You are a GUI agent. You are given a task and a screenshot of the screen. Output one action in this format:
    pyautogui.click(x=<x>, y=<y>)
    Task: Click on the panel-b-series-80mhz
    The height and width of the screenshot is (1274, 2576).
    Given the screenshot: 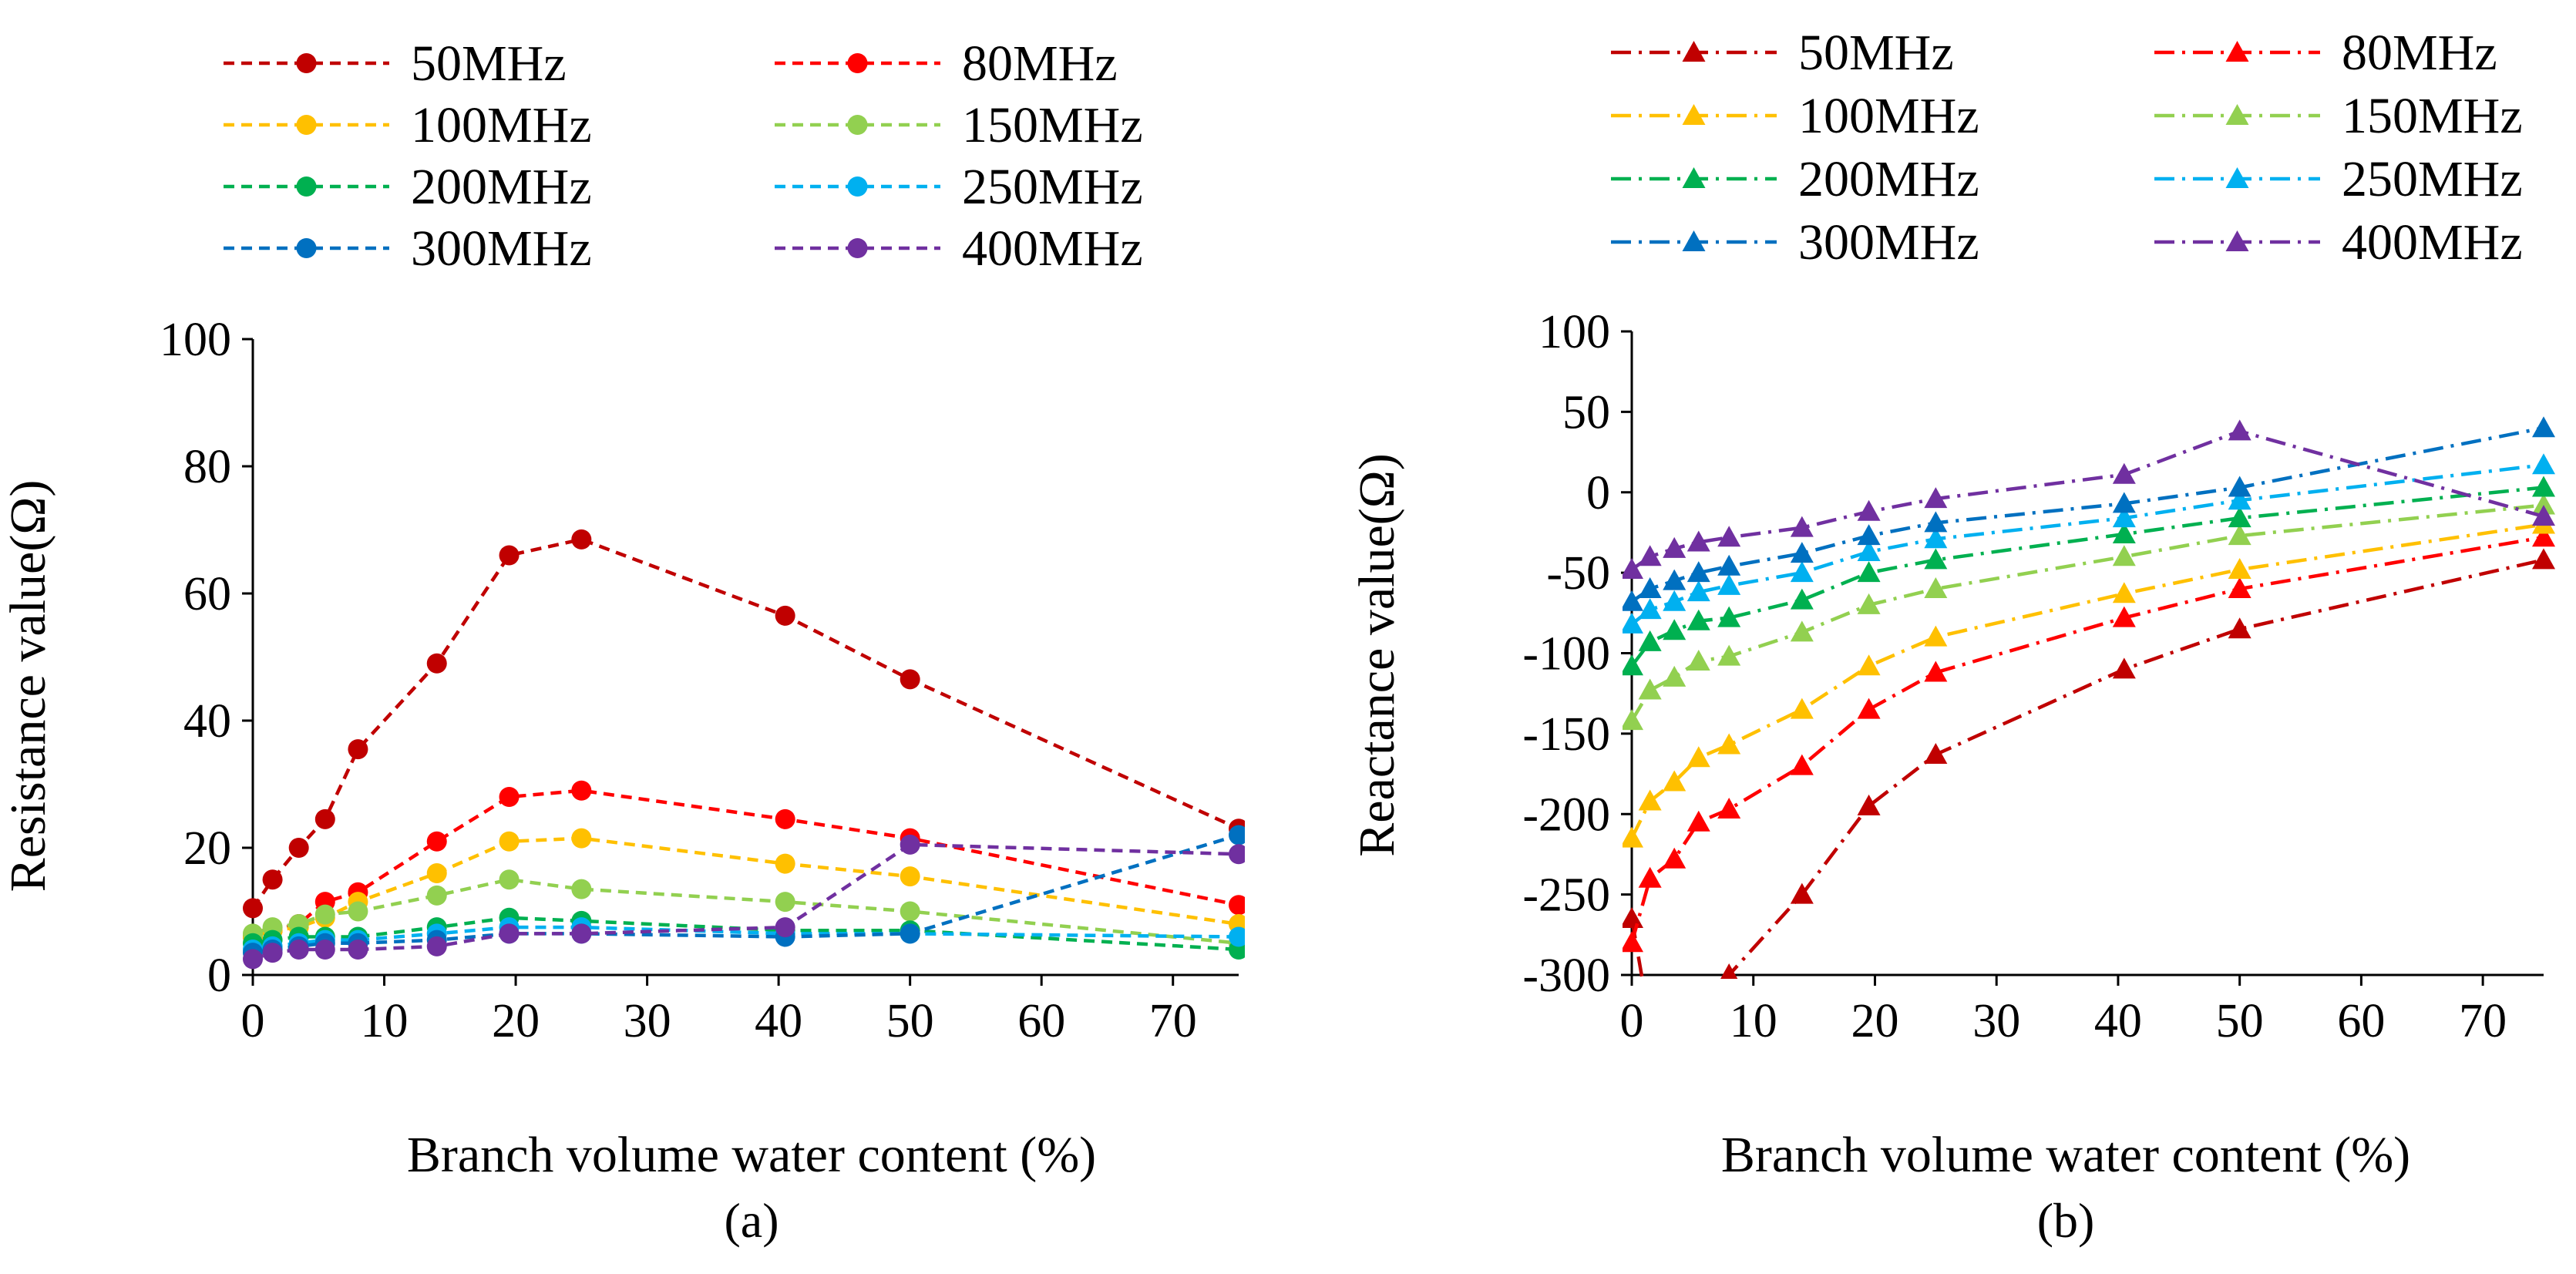 What is the action you would take?
    pyautogui.click(x=2089, y=739)
    